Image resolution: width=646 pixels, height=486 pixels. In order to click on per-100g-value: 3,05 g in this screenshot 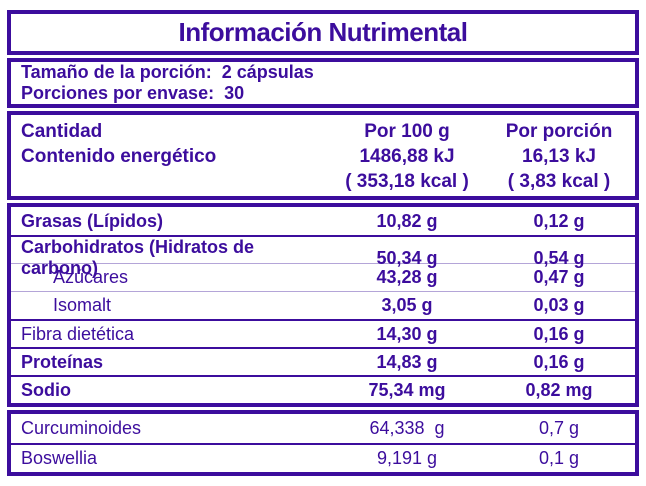, I will do `click(407, 305)`.